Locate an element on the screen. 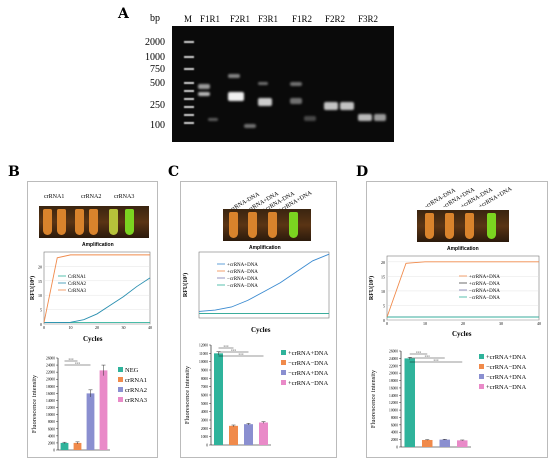  legend-label: CrRNA1 is located at coordinates (77, 277).